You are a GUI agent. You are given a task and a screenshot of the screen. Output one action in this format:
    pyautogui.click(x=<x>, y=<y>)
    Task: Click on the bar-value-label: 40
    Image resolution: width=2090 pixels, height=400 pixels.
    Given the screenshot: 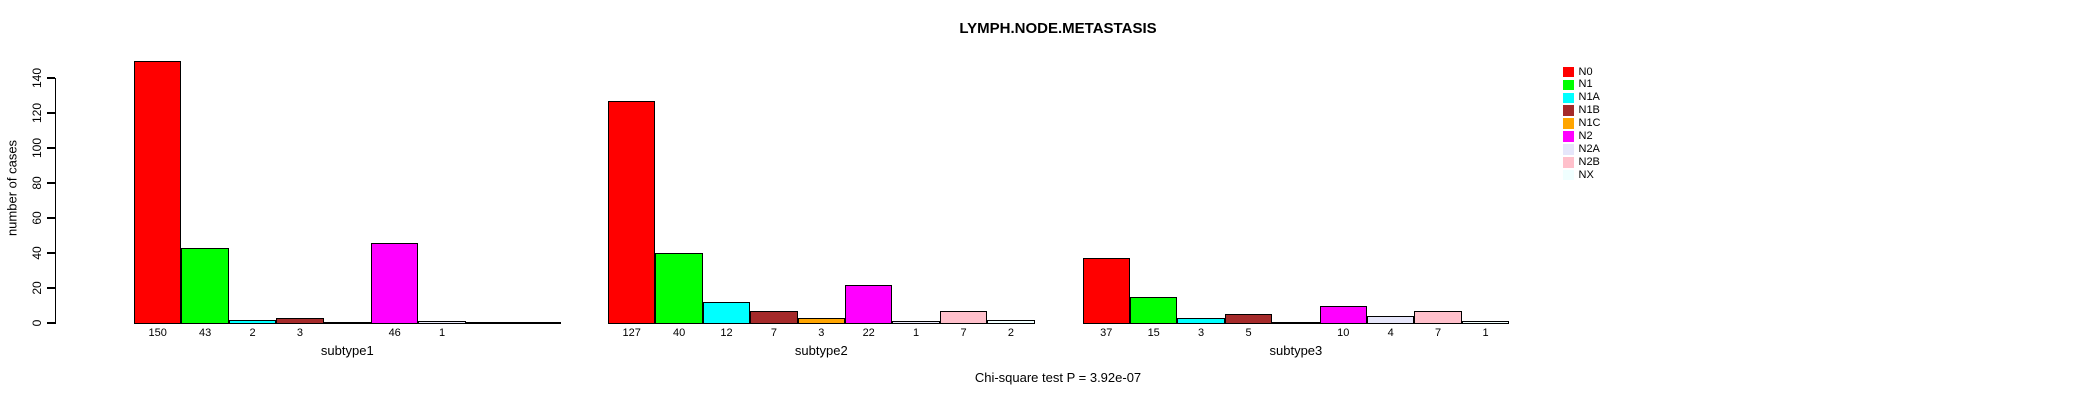 What is the action you would take?
    pyautogui.click(x=679, y=333)
    